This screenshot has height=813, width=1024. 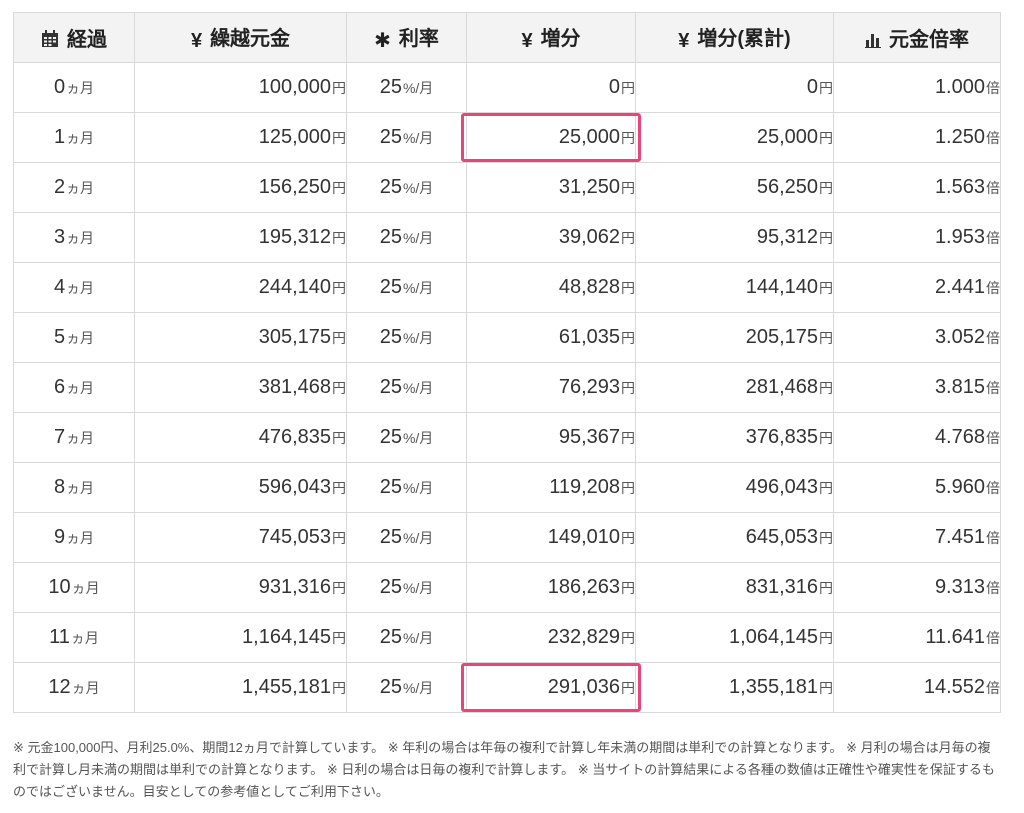 What do you see at coordinates (507, 287) in the screenshot?
I see `table-row: 4ヵ月 244,140円 25%/月 48,828円 144,140円 2.441倍` at bounding box center [507, 287].